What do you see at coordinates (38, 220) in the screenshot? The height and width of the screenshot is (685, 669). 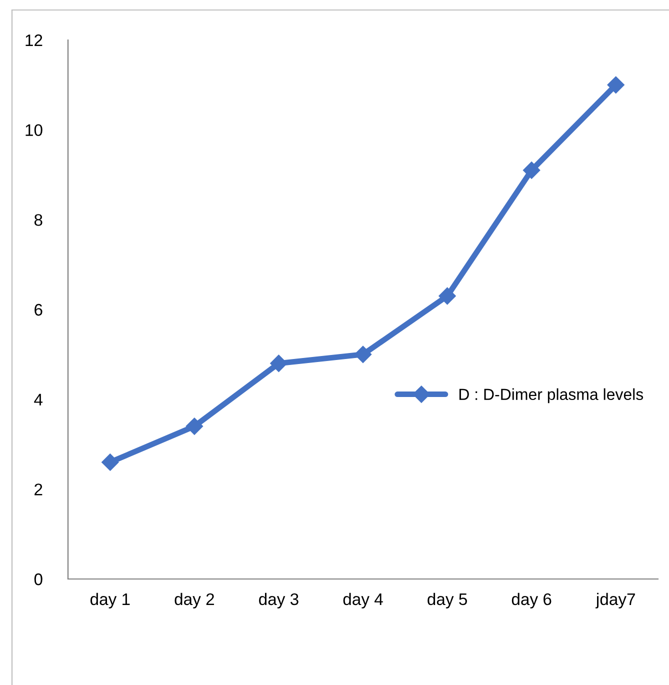 I see `y-tick-label: 8` at bounding box center [38, 220].